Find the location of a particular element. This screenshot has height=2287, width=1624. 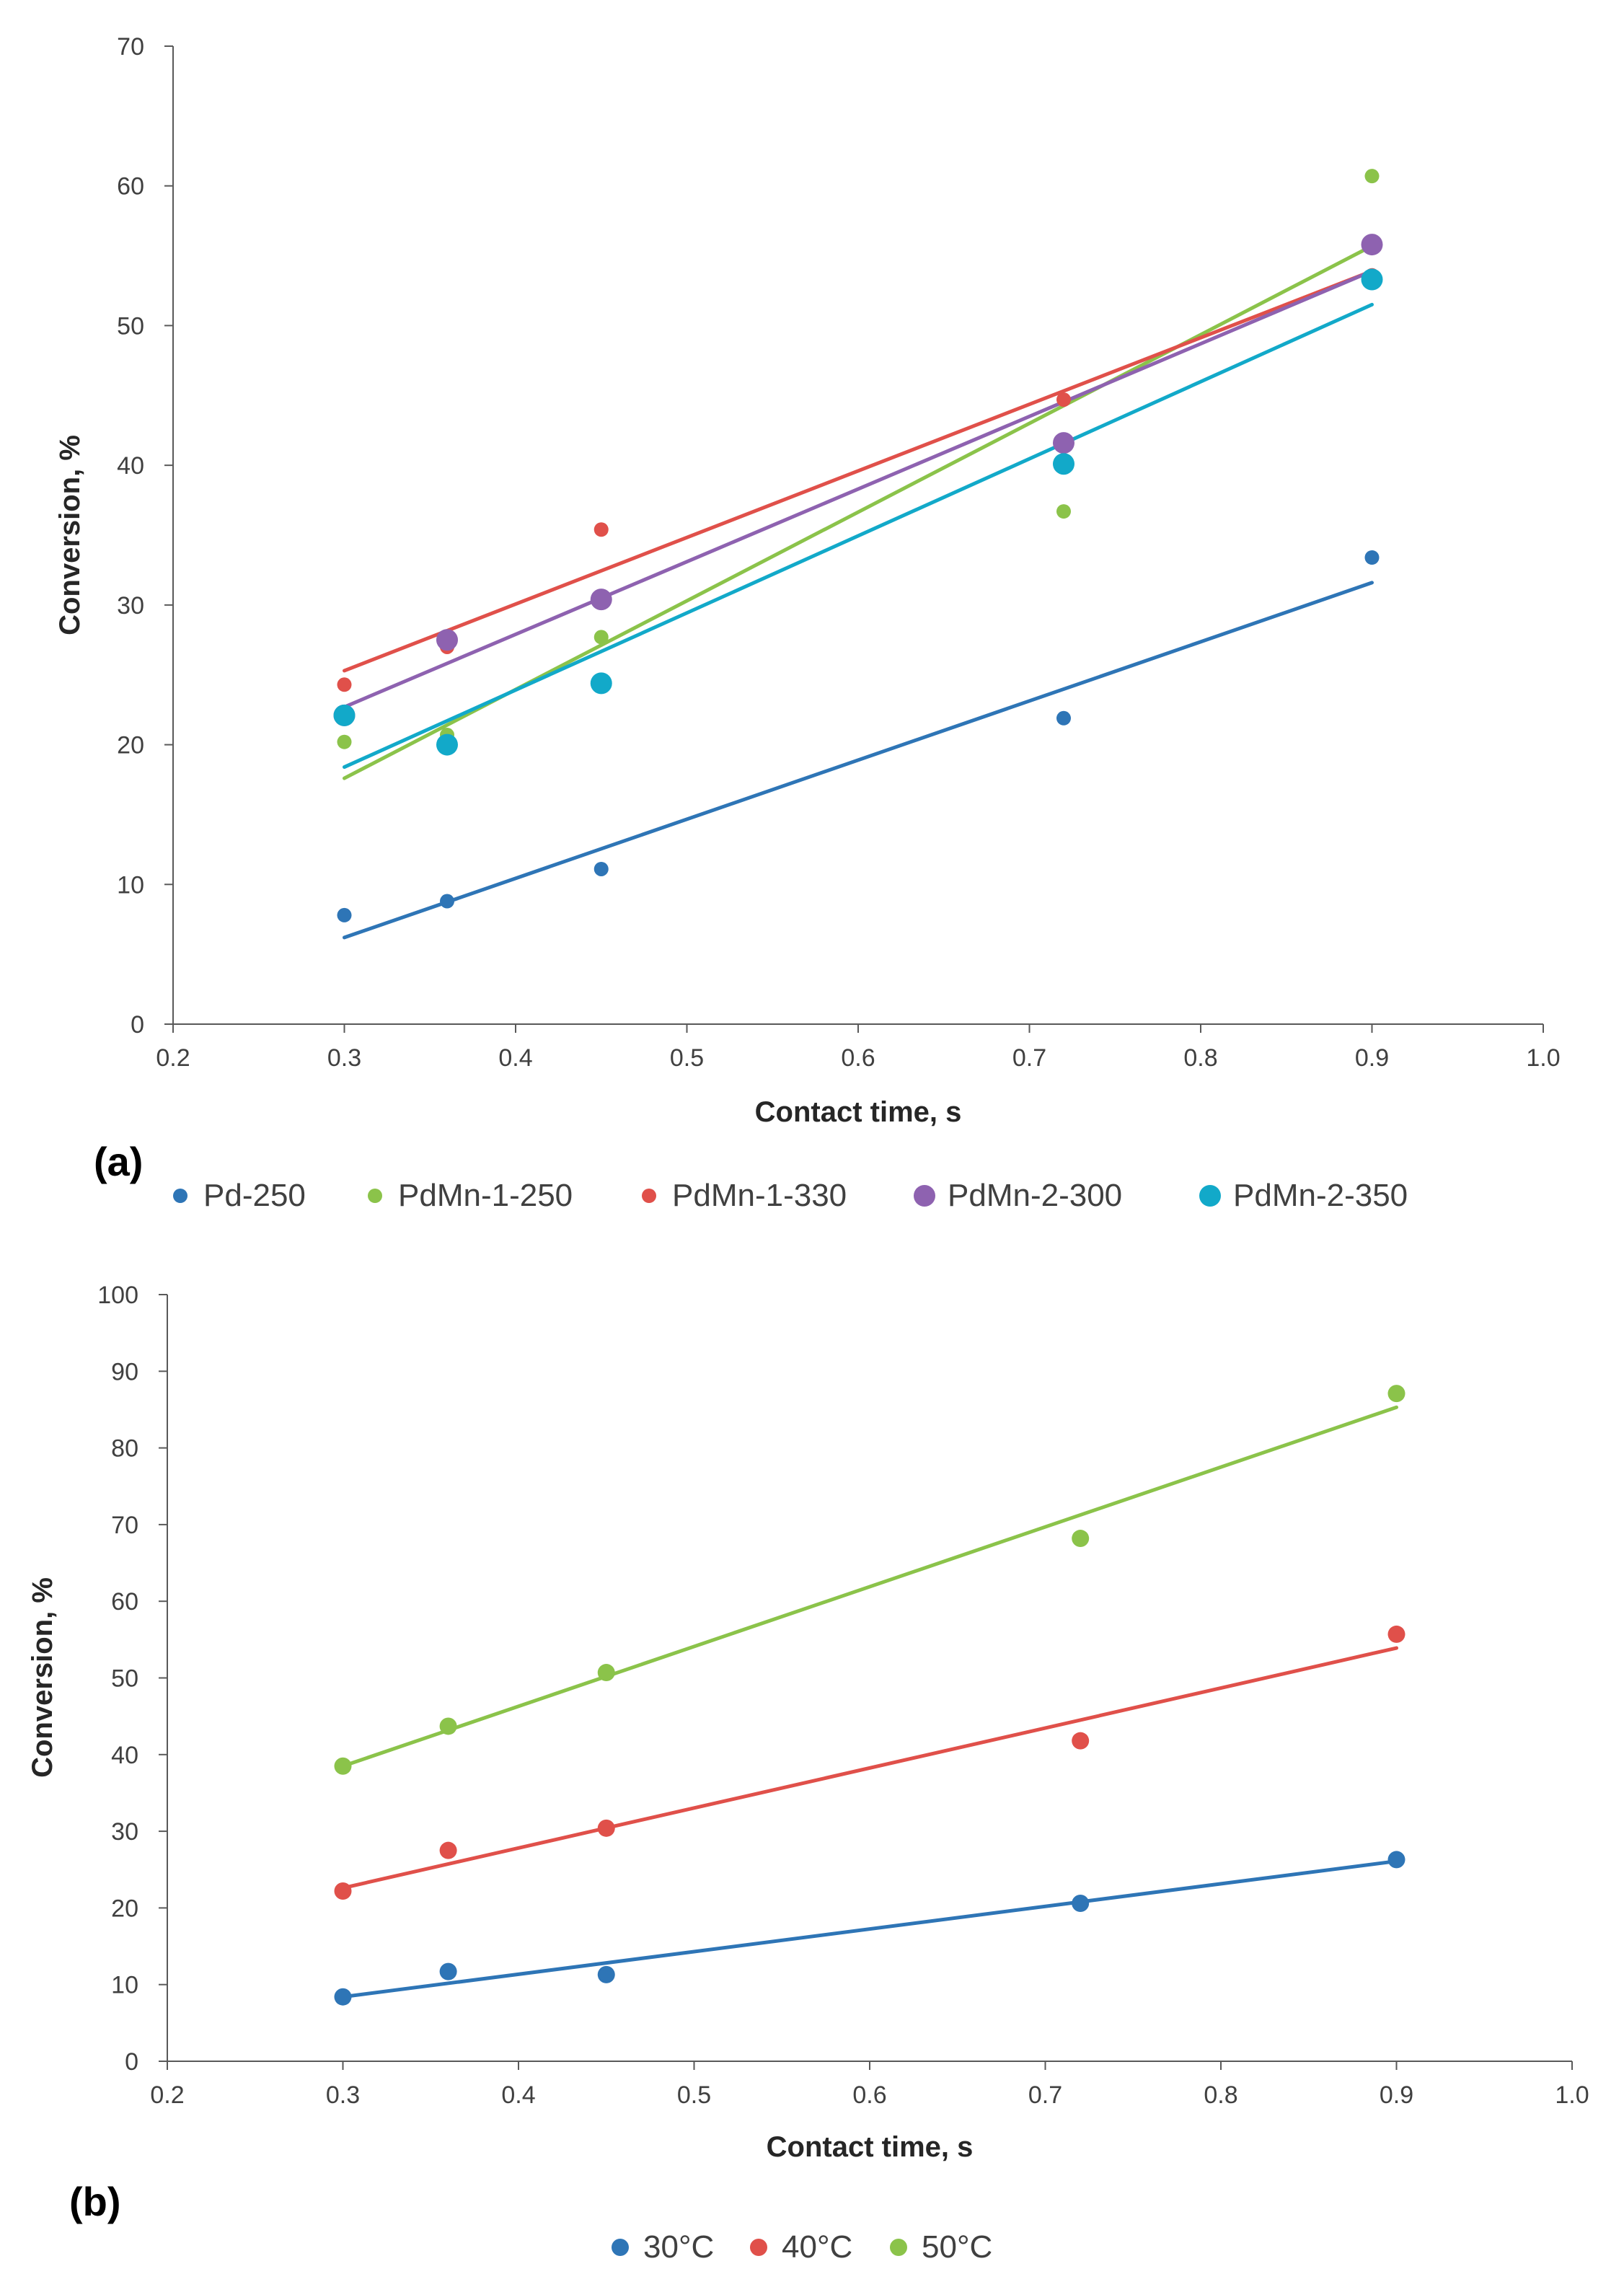

data-point-s4-p3 is located at coordinates (1063, 464).